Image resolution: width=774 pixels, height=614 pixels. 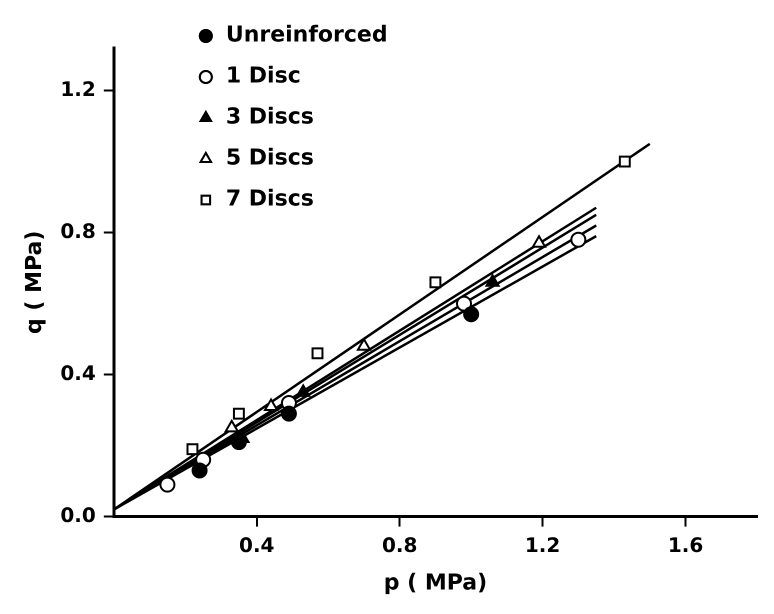 What do you see at coordinates (400, 544) in the screenshot?
I see `x-tick-label: 0.8` at bounding box center [400, 544].